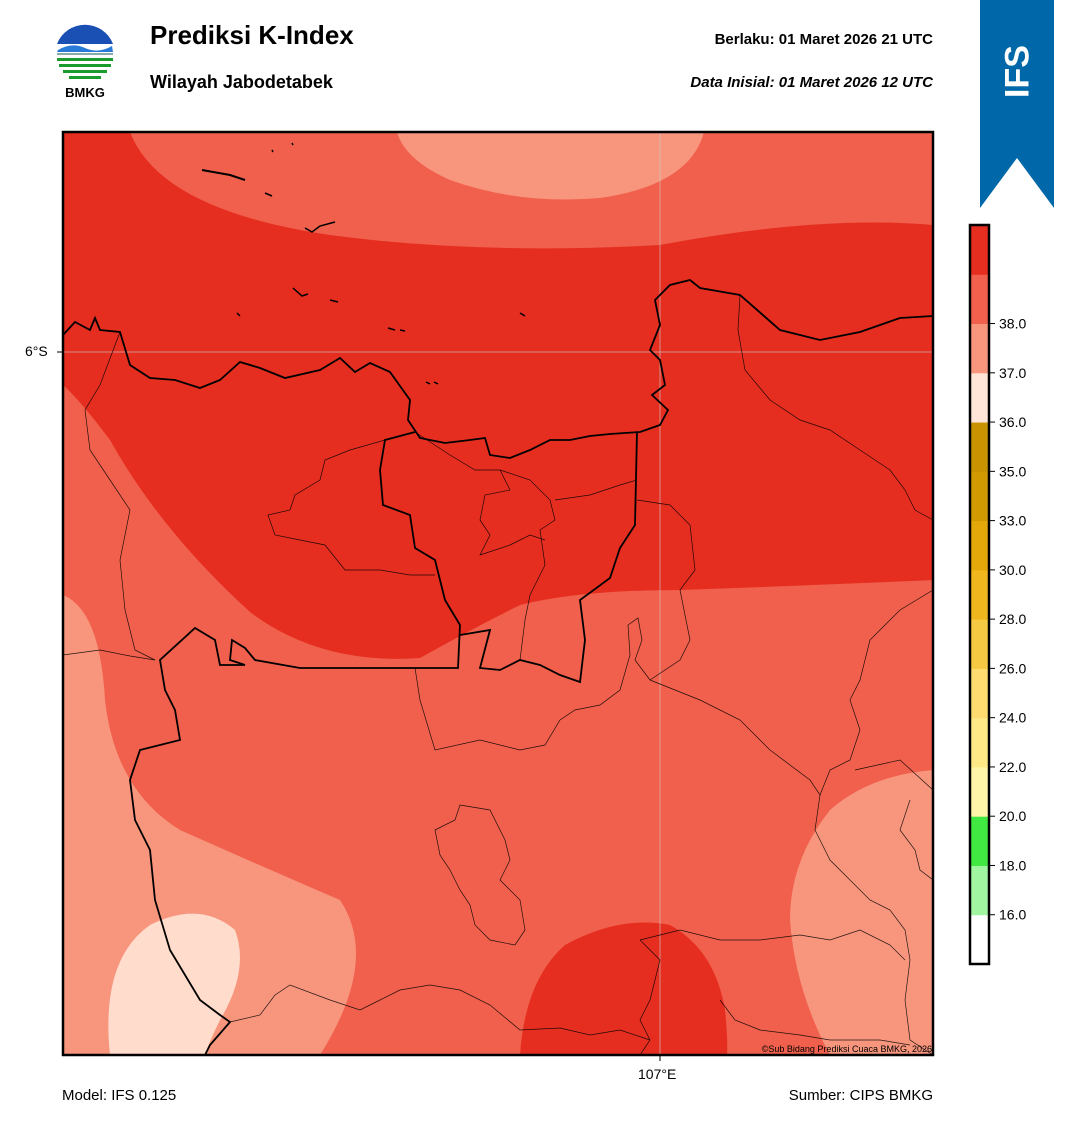 The image size is (1072, 1128). What do you see at coordinates (548, 557) in the screenshot?
I see `province-boundary` at bounding box center [548, 557].